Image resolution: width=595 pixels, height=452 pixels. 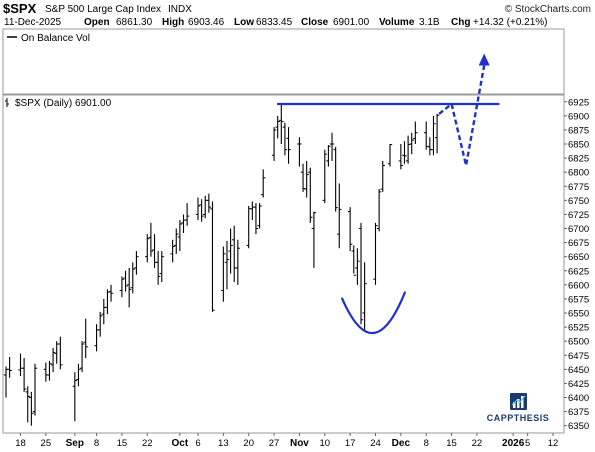 I want to click on x-tick-label: 18, so click(x=20, y=443).